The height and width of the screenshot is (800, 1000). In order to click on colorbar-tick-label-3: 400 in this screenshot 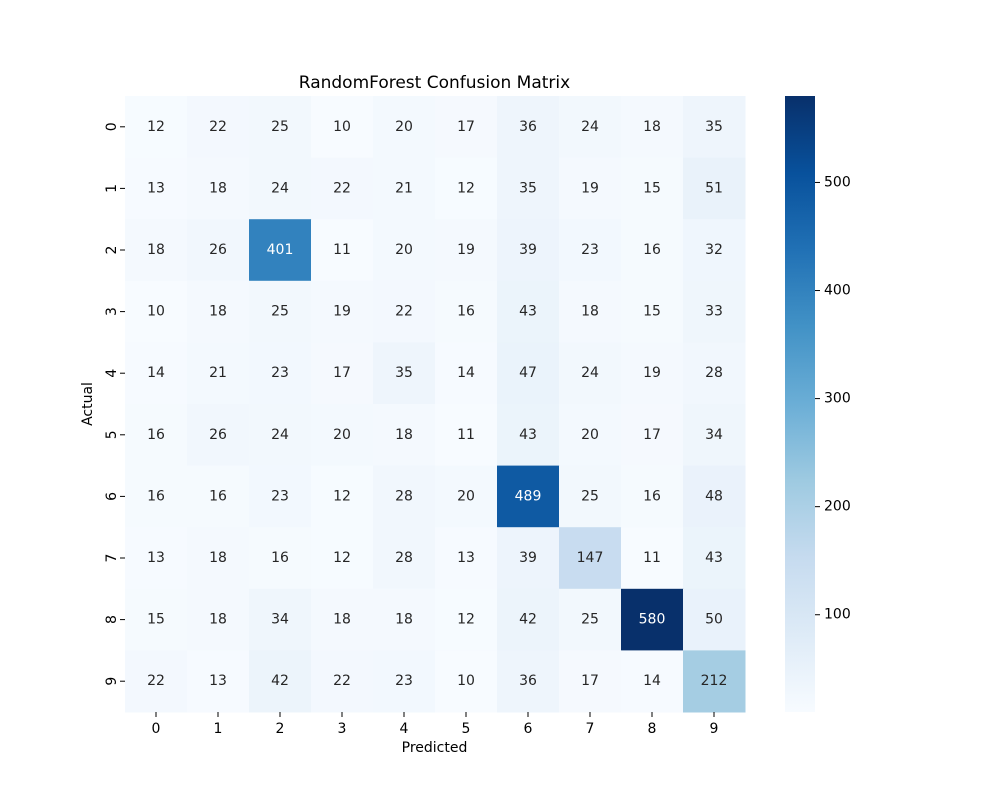, I will do `click(837, 291)`.